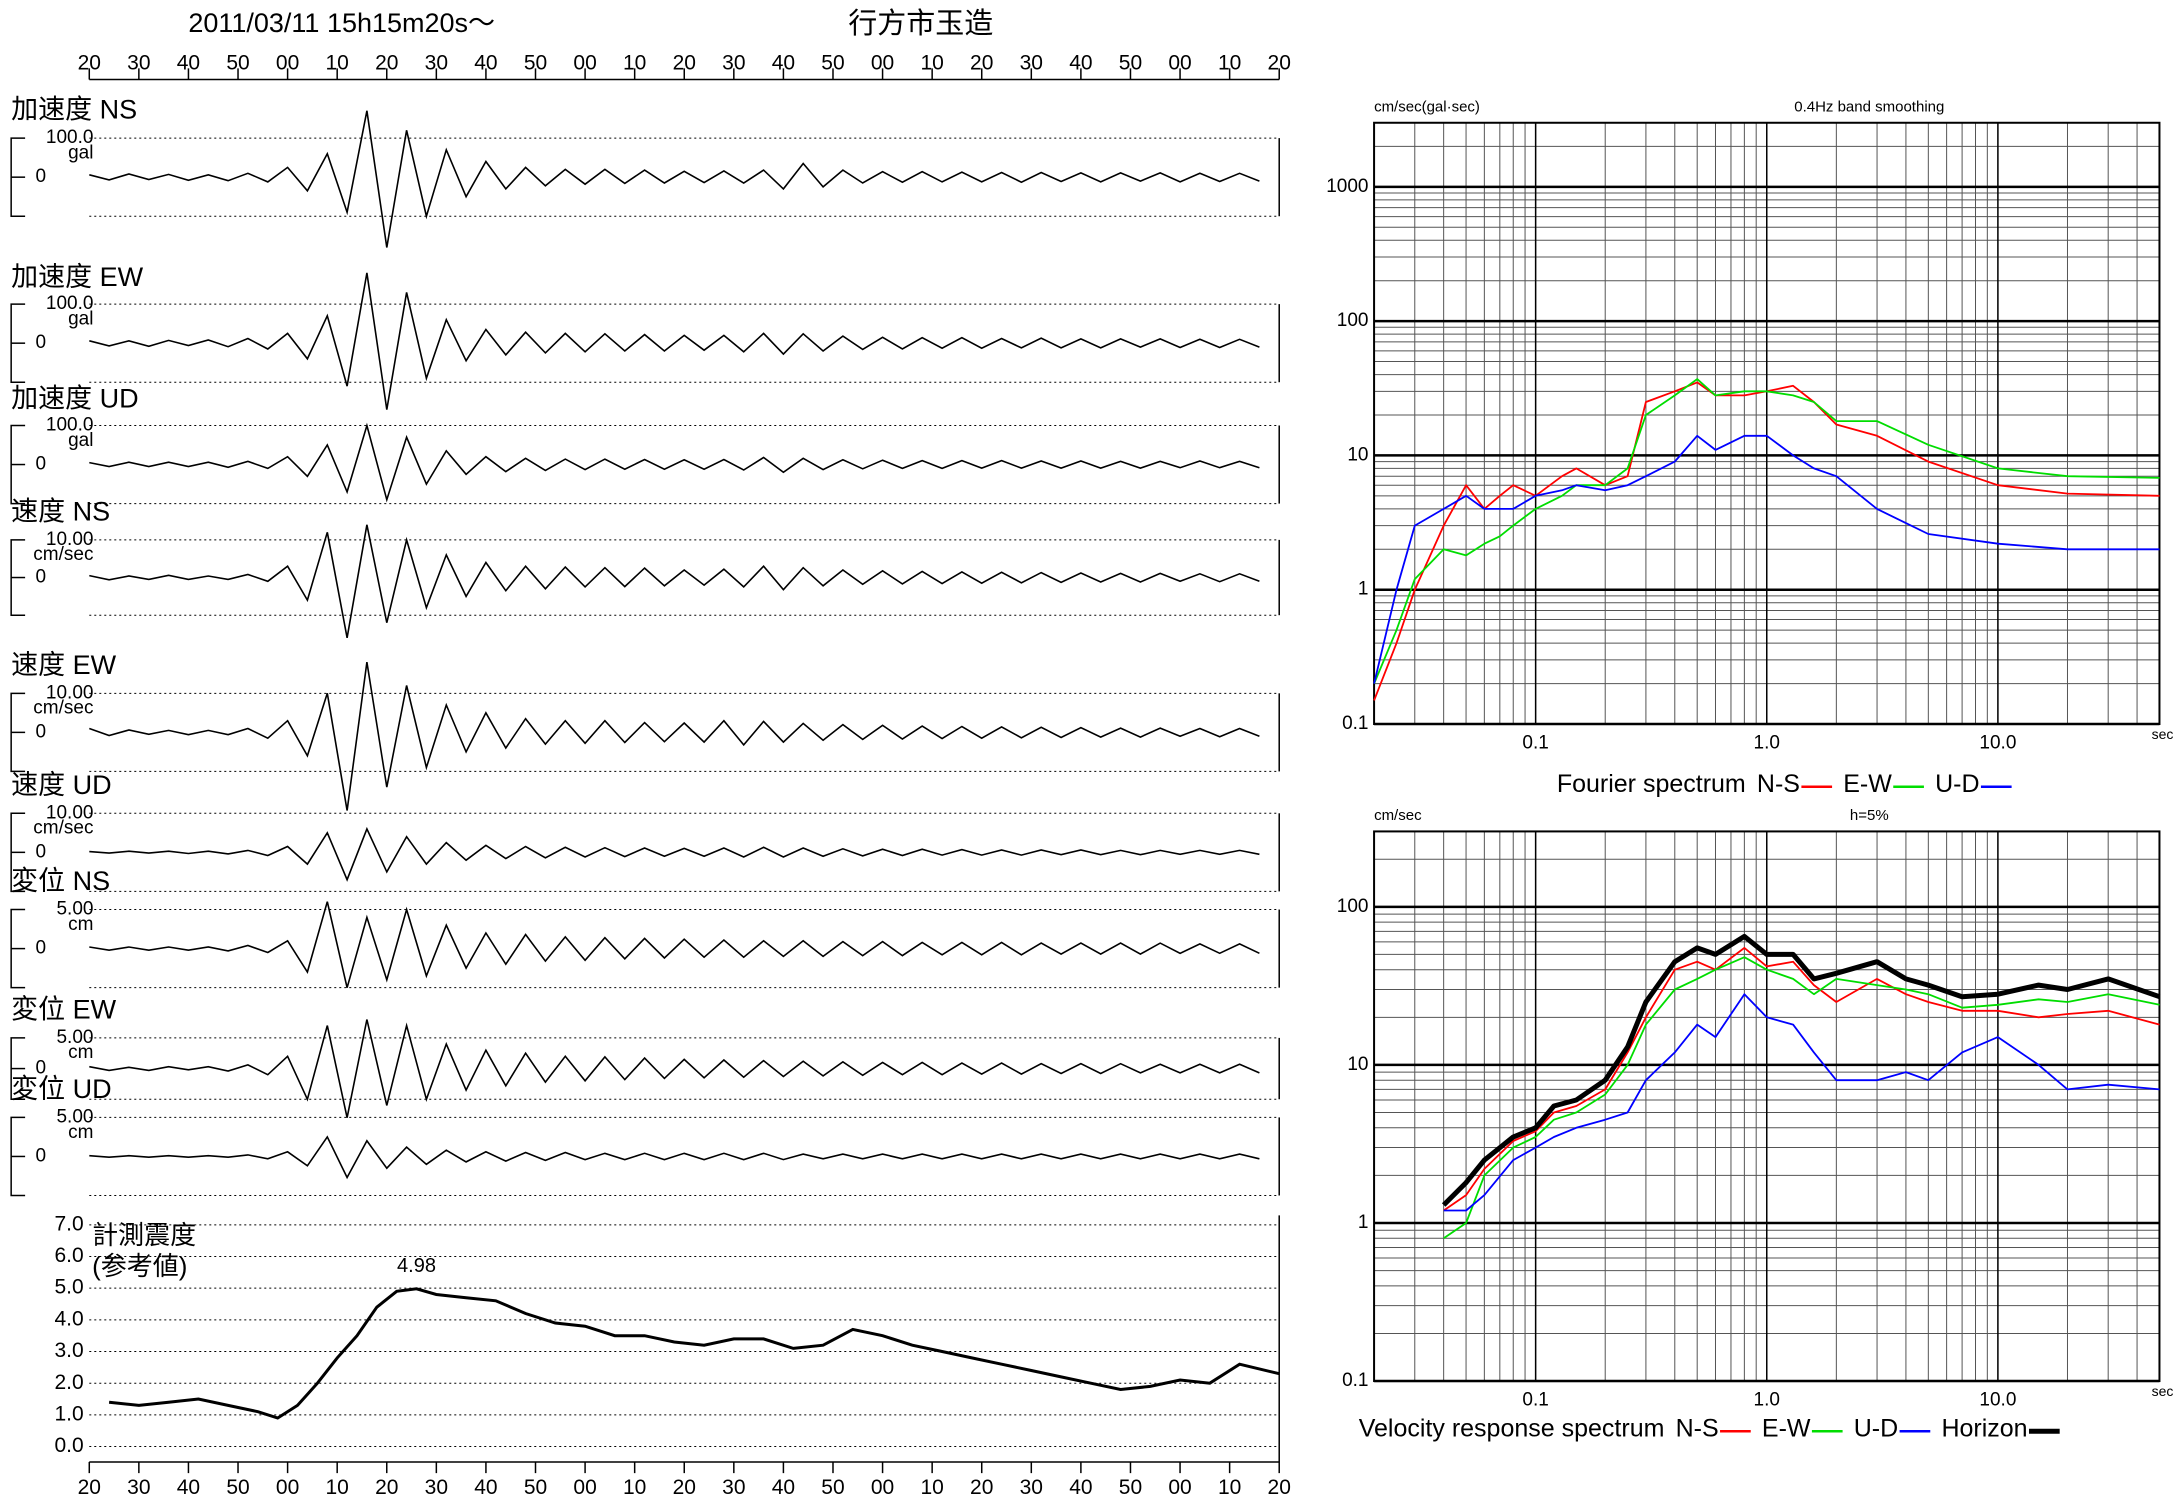 The height and width of the screenshot is (1501, 2182). What do you see at coordinates (1355, 1380) in the screenshot?
I see `y-tick-label: 0.1` at bounding box center [1355, 1380].